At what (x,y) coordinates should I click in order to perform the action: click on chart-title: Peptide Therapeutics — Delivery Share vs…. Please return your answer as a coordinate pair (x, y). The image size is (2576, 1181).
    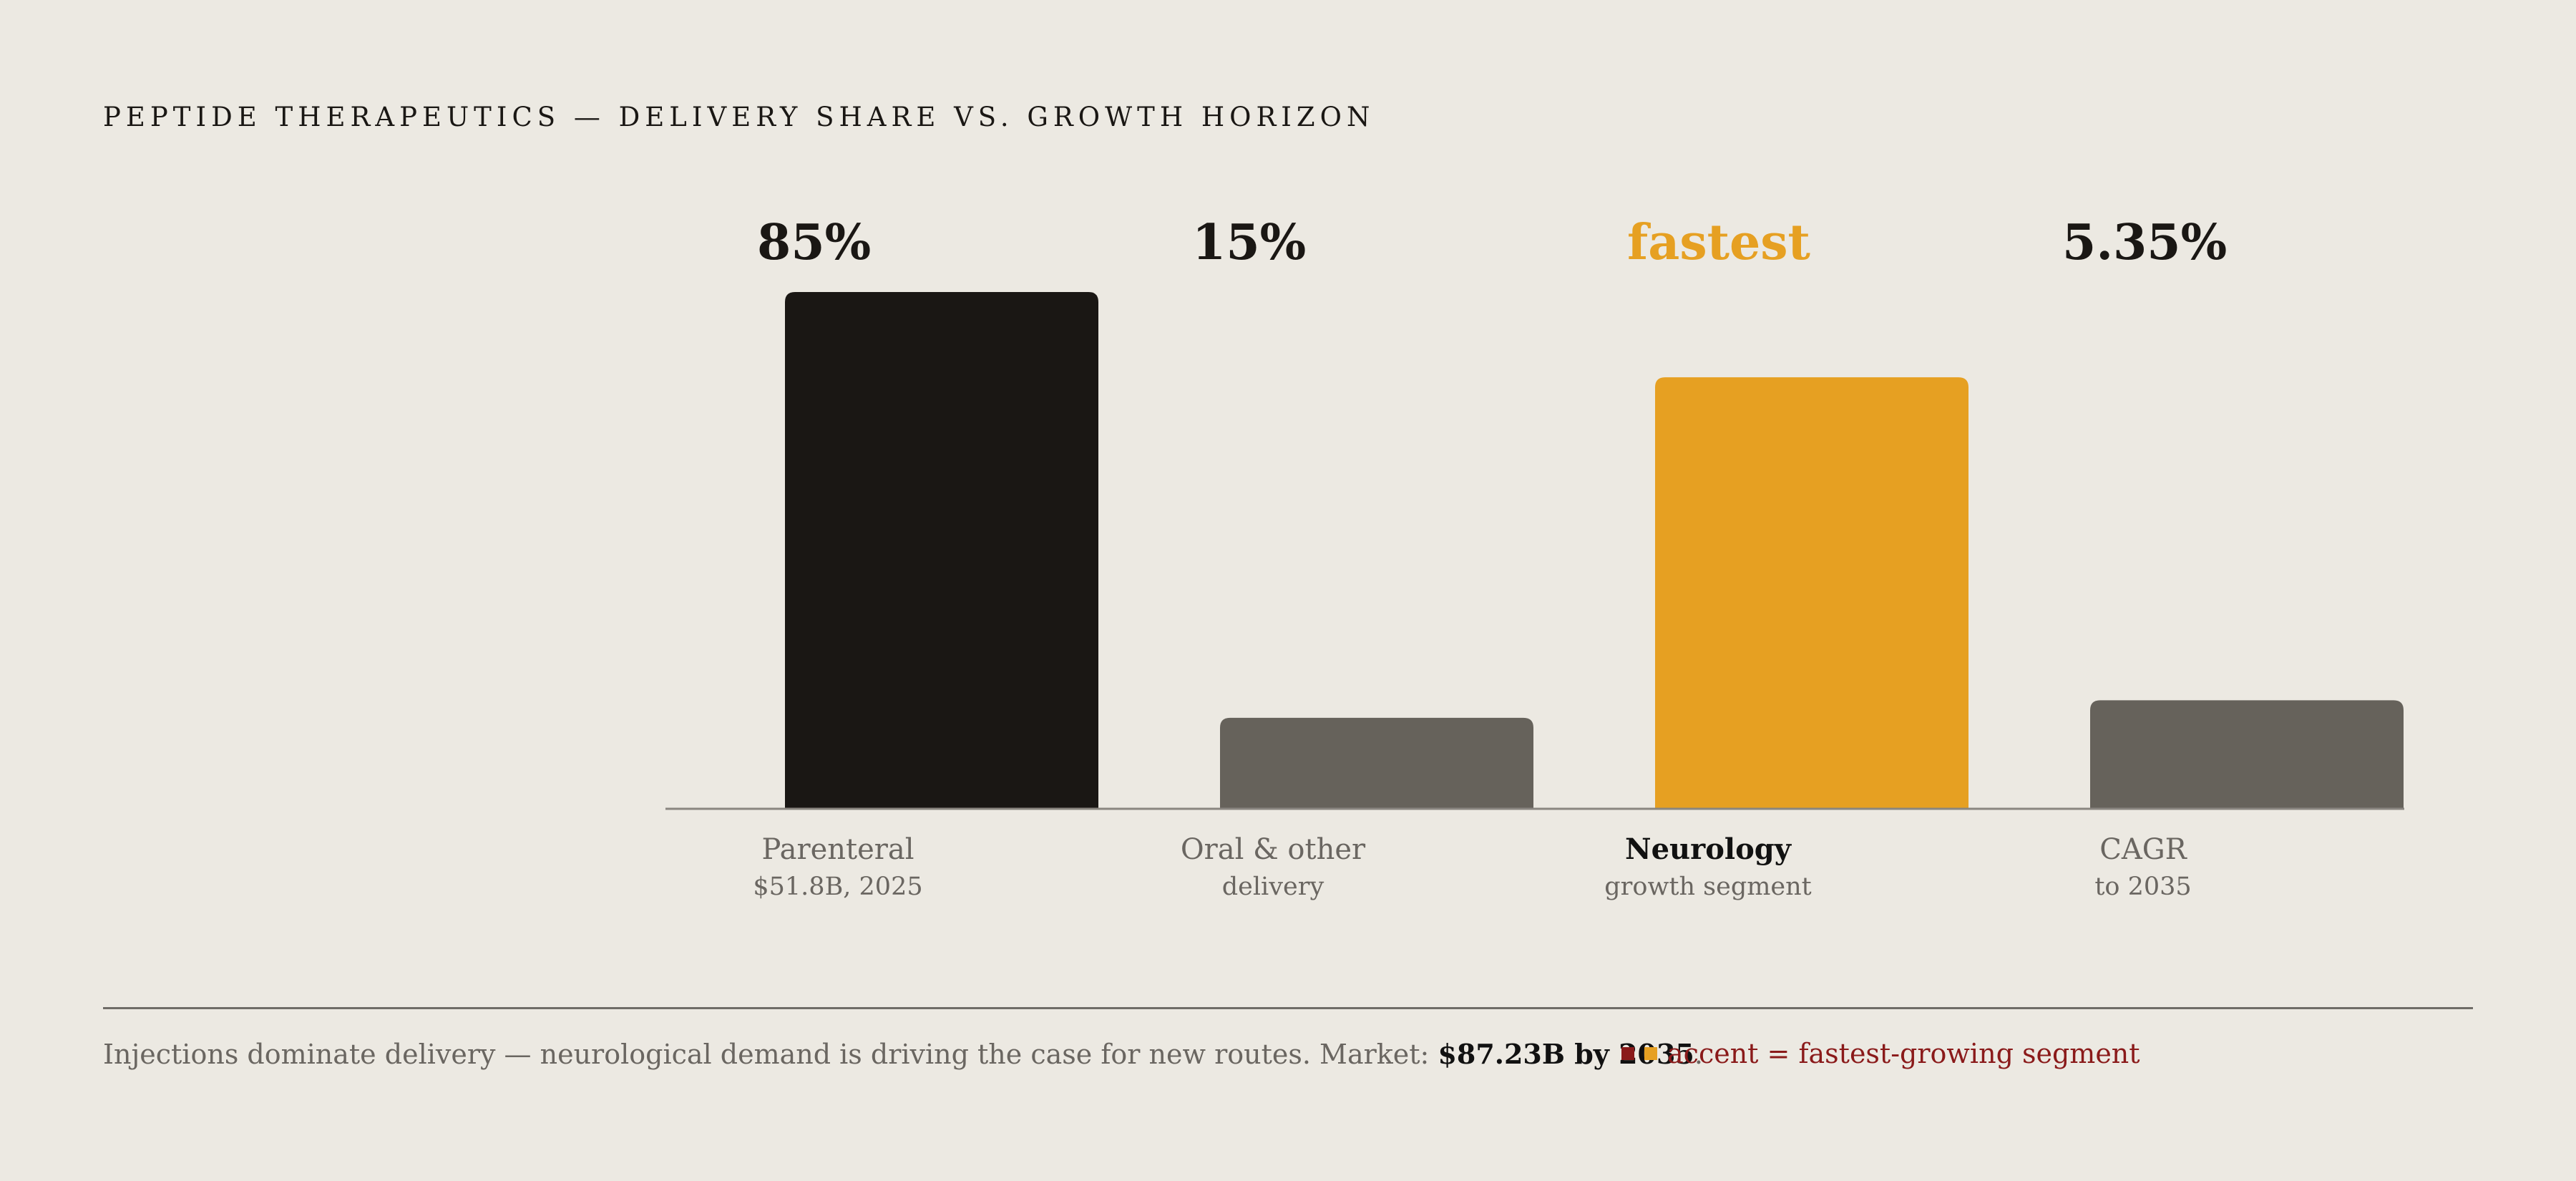
    Looking at the image, I should click on (739, 117).